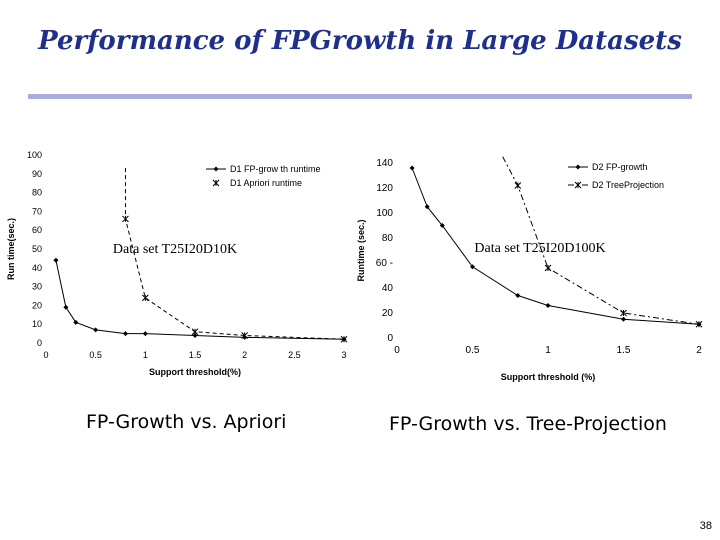 Image resolution: width=720 pixels, height=540 pixels. I want to click on x-tick-label: 3, so click(343, 355).